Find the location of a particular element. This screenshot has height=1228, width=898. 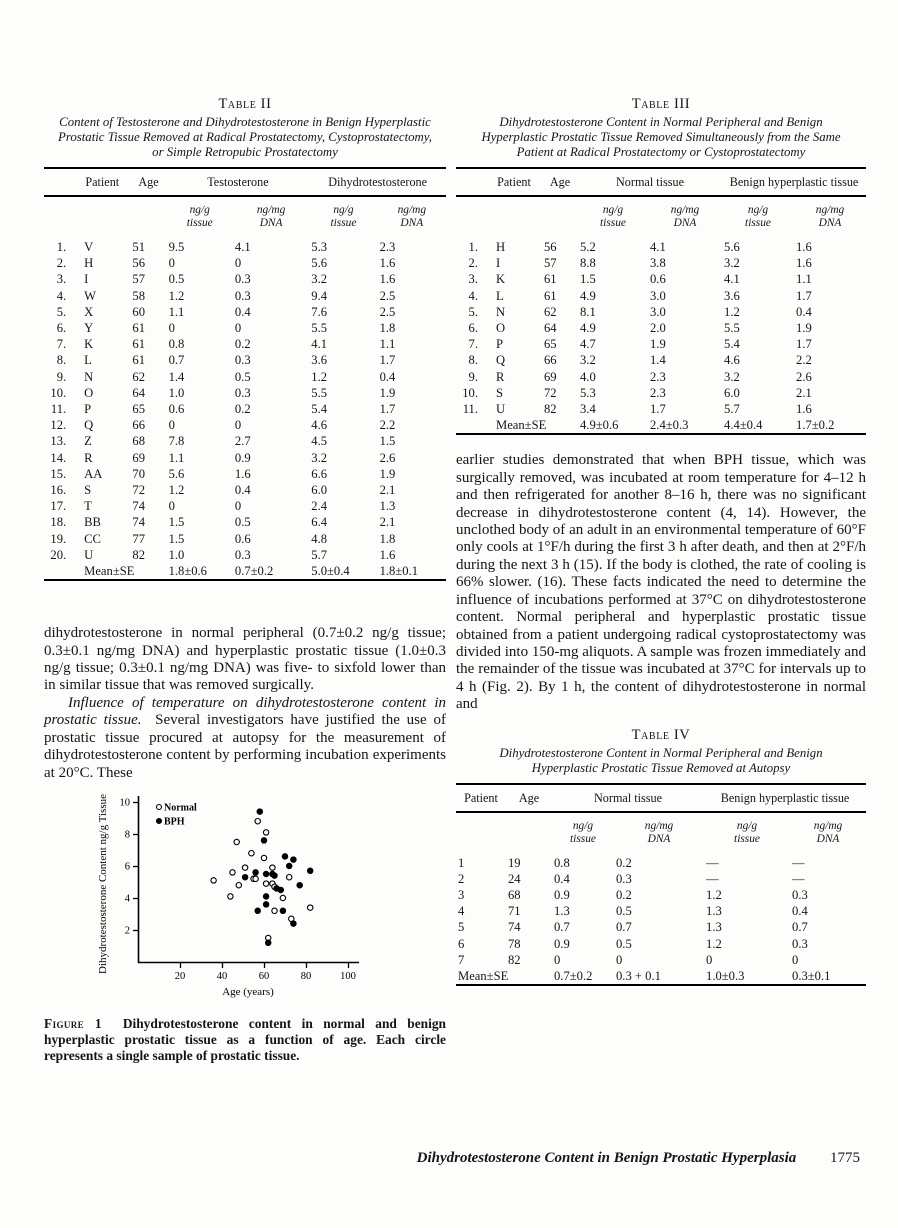

table-cell: X is located at coordinates (89, 311).